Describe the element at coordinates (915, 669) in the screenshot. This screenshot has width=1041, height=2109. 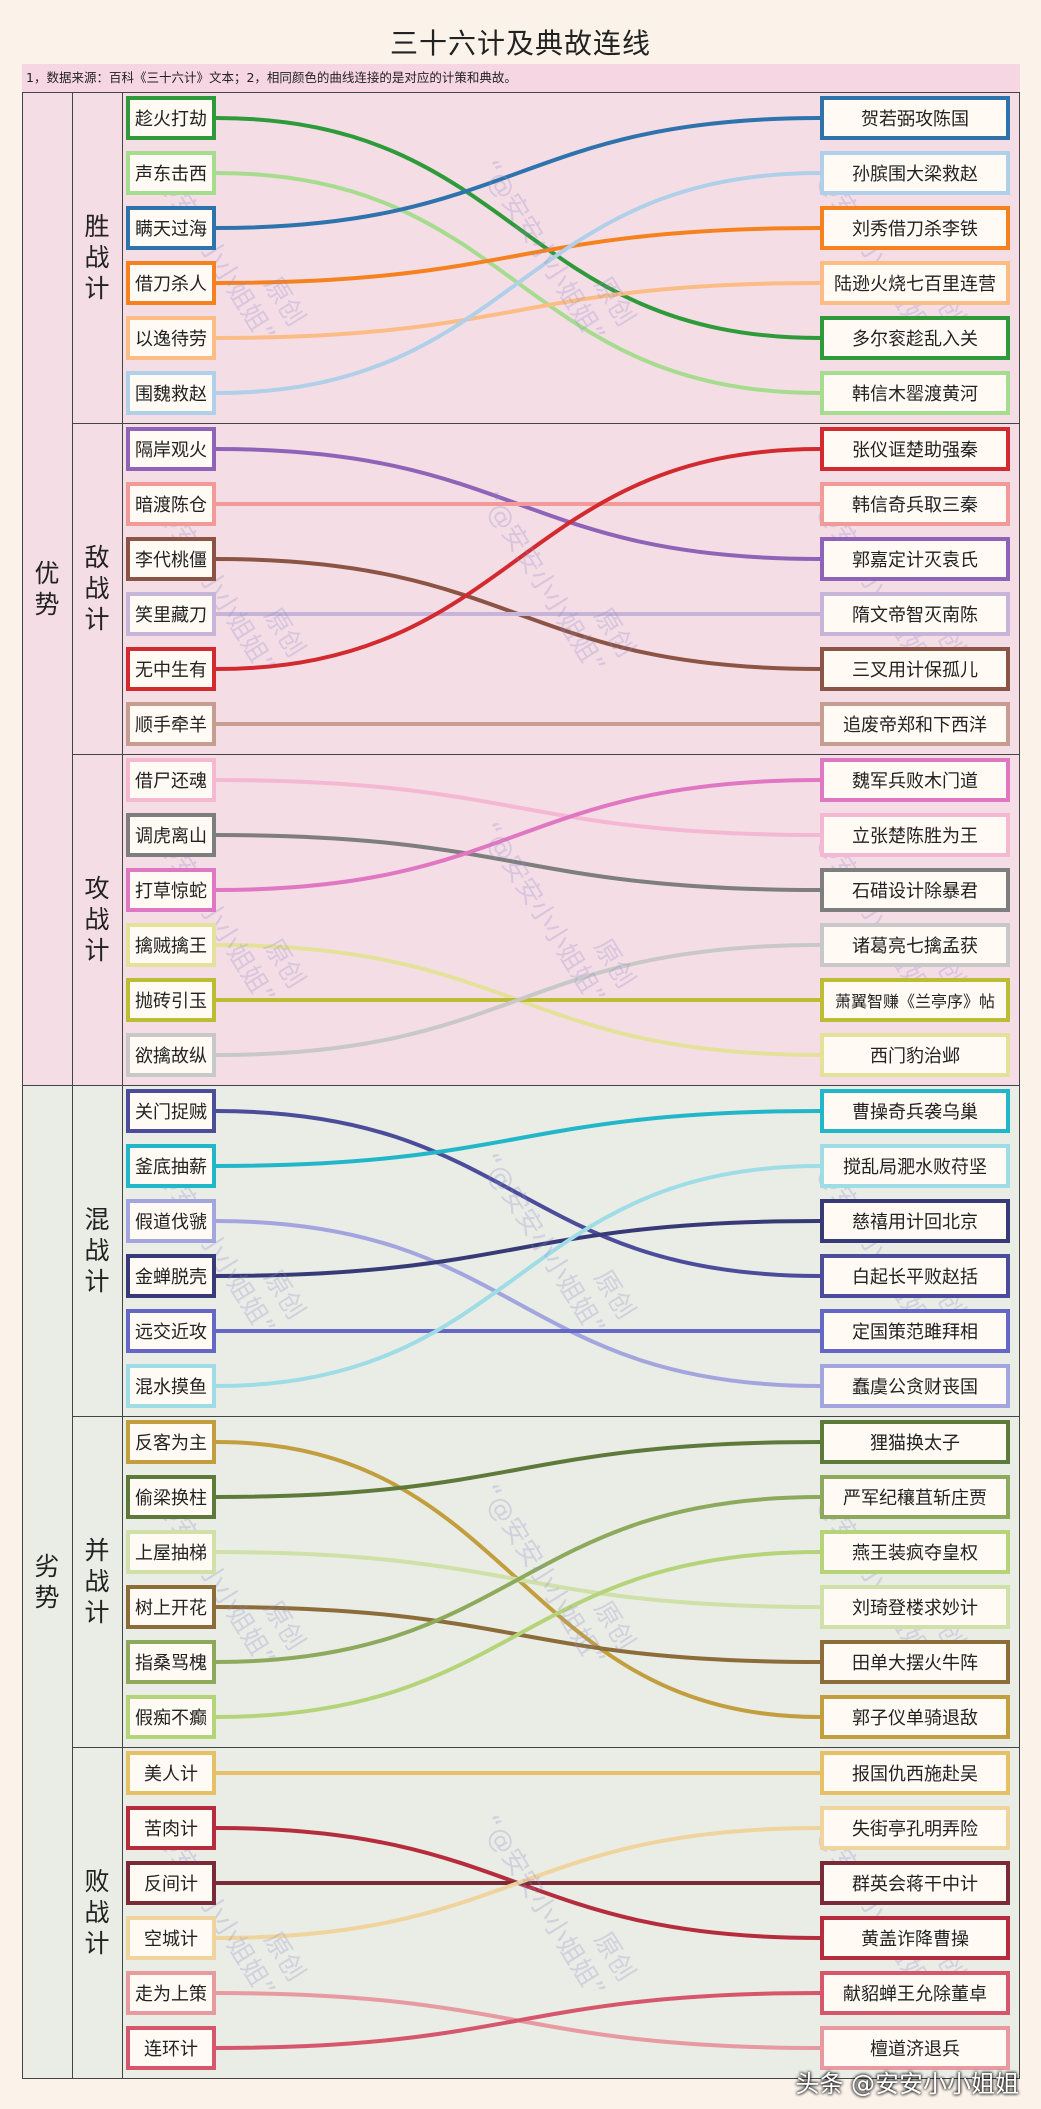
I see `story-box: 三叉用计保孤儿` at that location.